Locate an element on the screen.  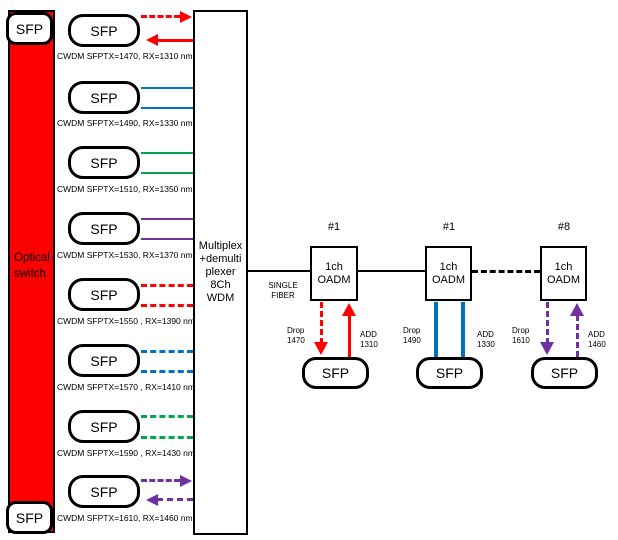
tx-fiber-ch8 is located at coordinates (160, 480).